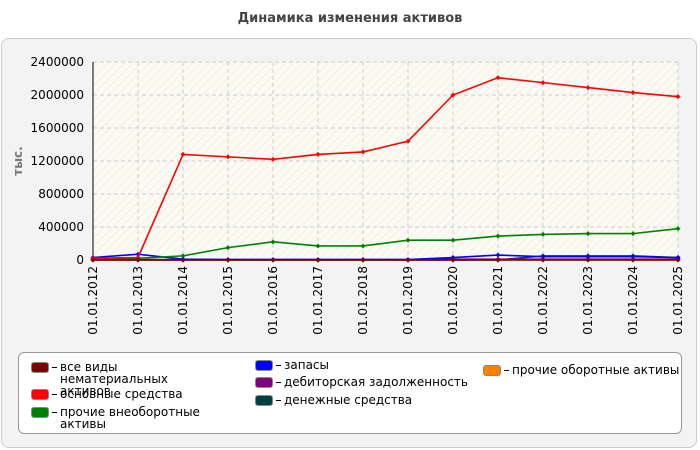 Image resolution: width=700 pixels, height=450 pixels. What do you see at coordinates (93, 300) in the screenshot?
I see `x-tick-label: 01.01.2012` at bounding box center [93, 300].